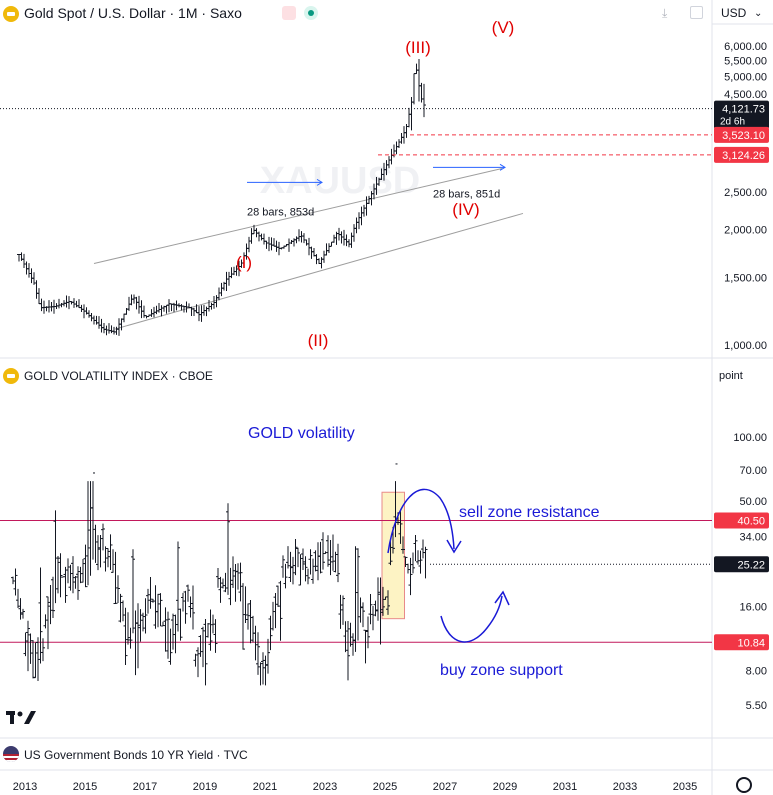  I want to click on time-axis-tick: 2013, so click(25, 787).